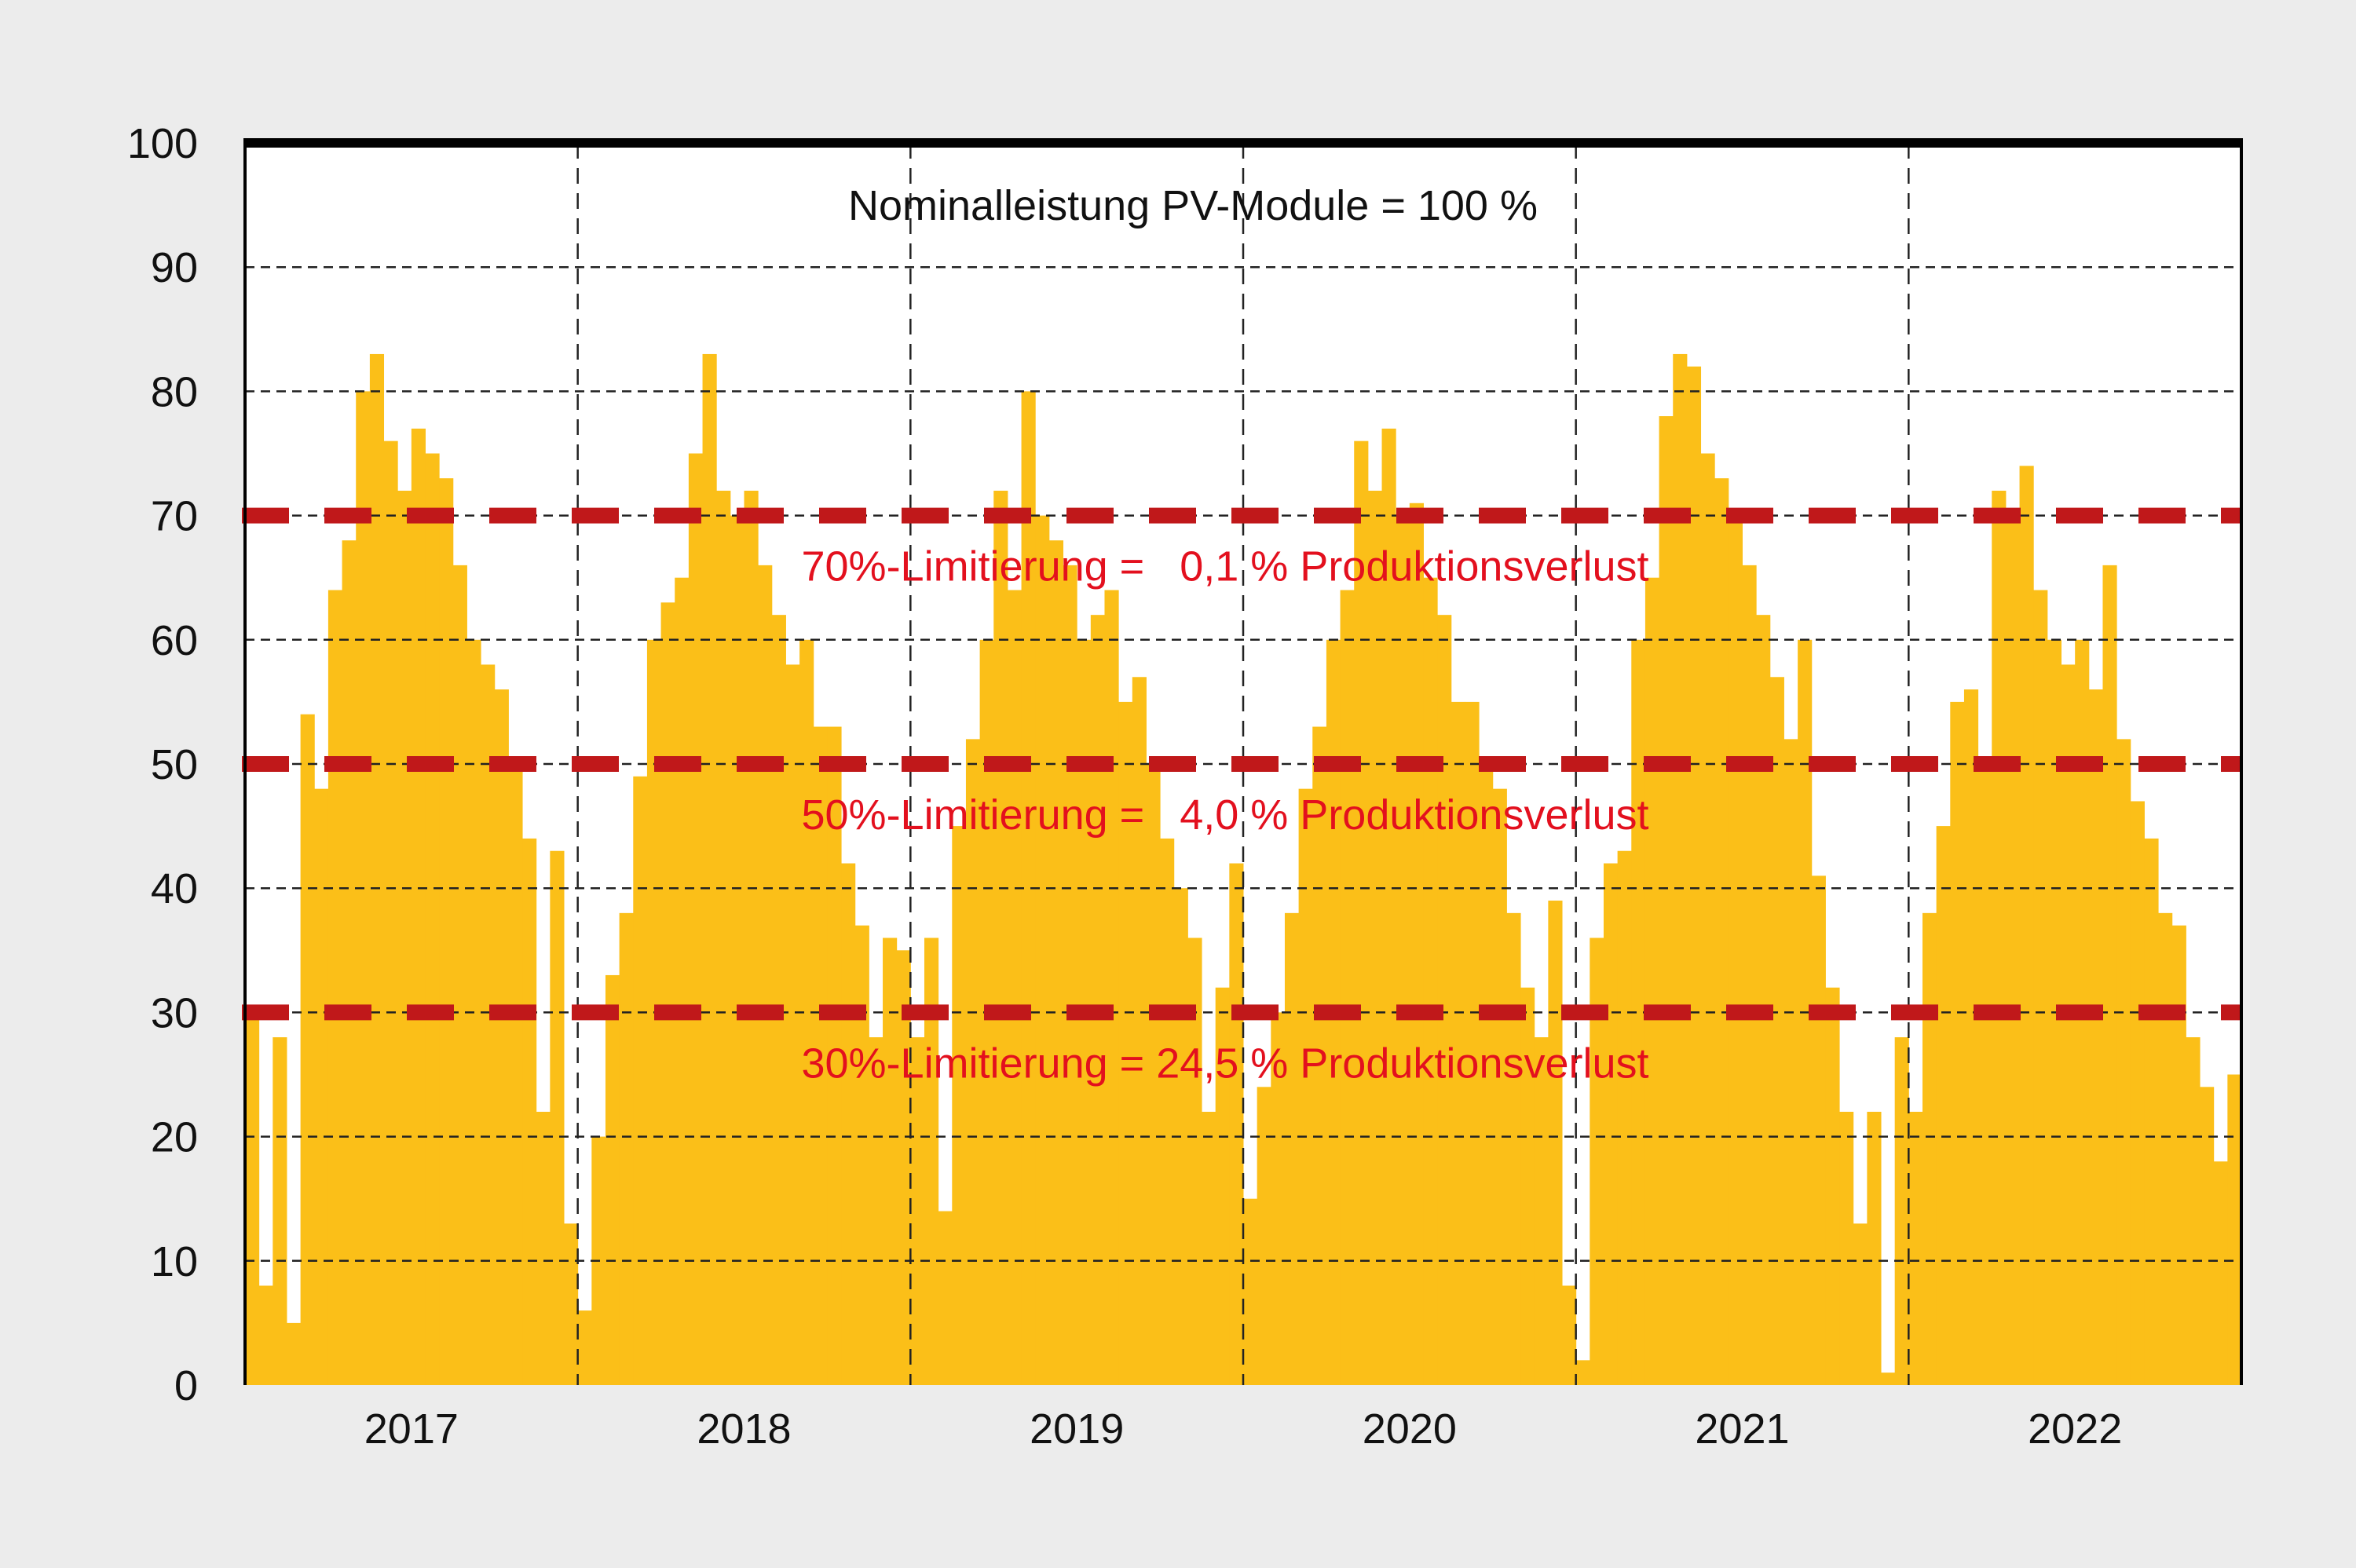 The image size is (2356, 1568). Describe the element at coordinates (2075, 1429) in the screenshot. I see `x-tick-label: 2022` at that location.